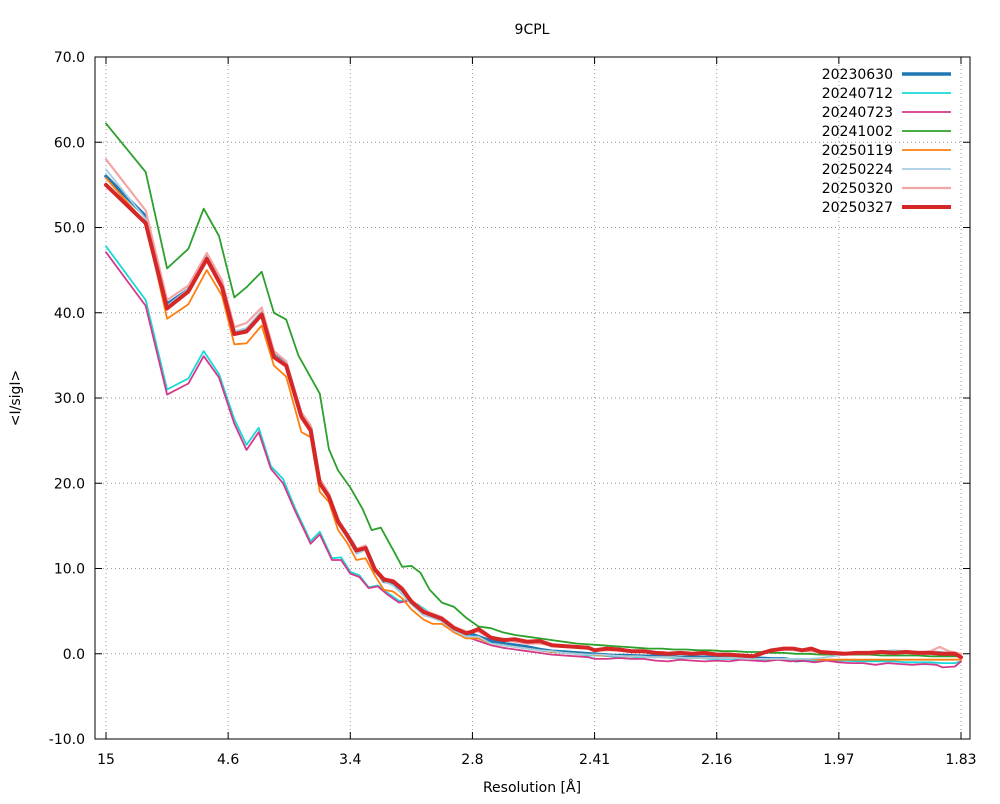  What do you see at coordinates (532, 30) in the screenshot?
I see `chart-title: 9CPL` at bounding box center [532, 30].